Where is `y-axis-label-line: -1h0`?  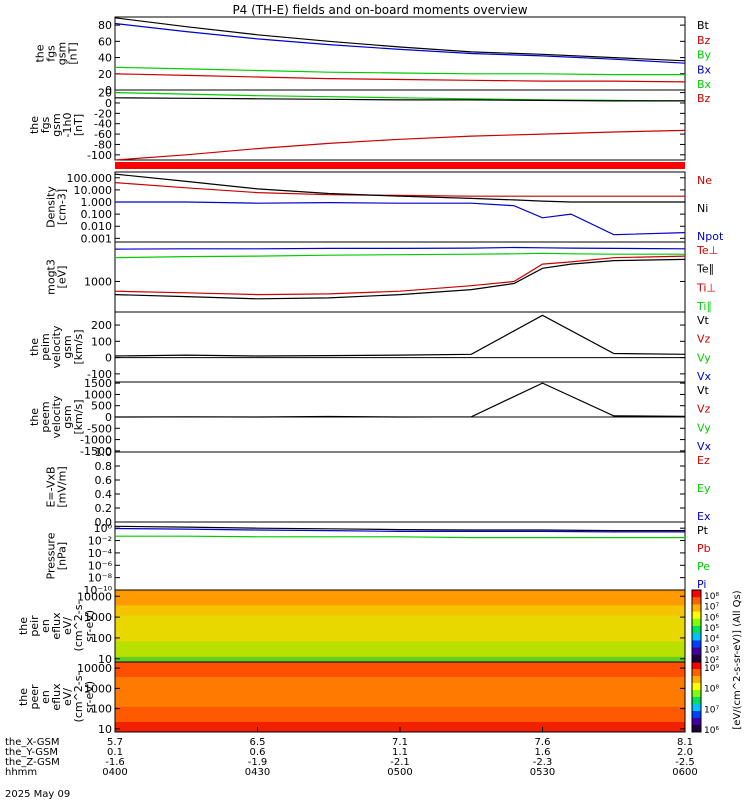
y-axis-label-line: -1h0 is located at coordinates (67, 125).